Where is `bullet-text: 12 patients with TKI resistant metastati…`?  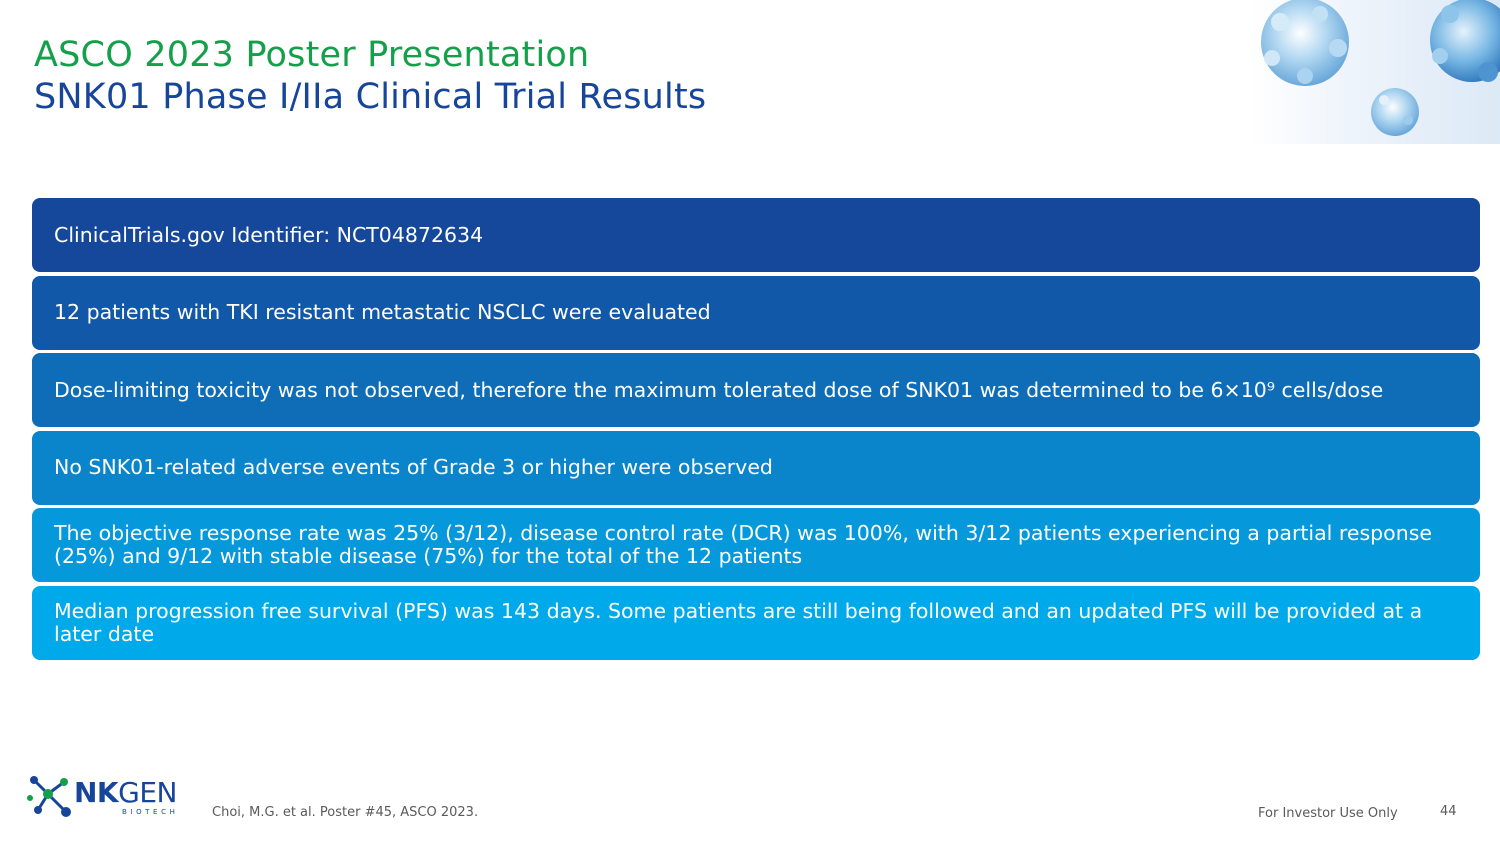 bullet-text: 12 patients with TKI resistant metastati… is located at coordinates (382, 312).